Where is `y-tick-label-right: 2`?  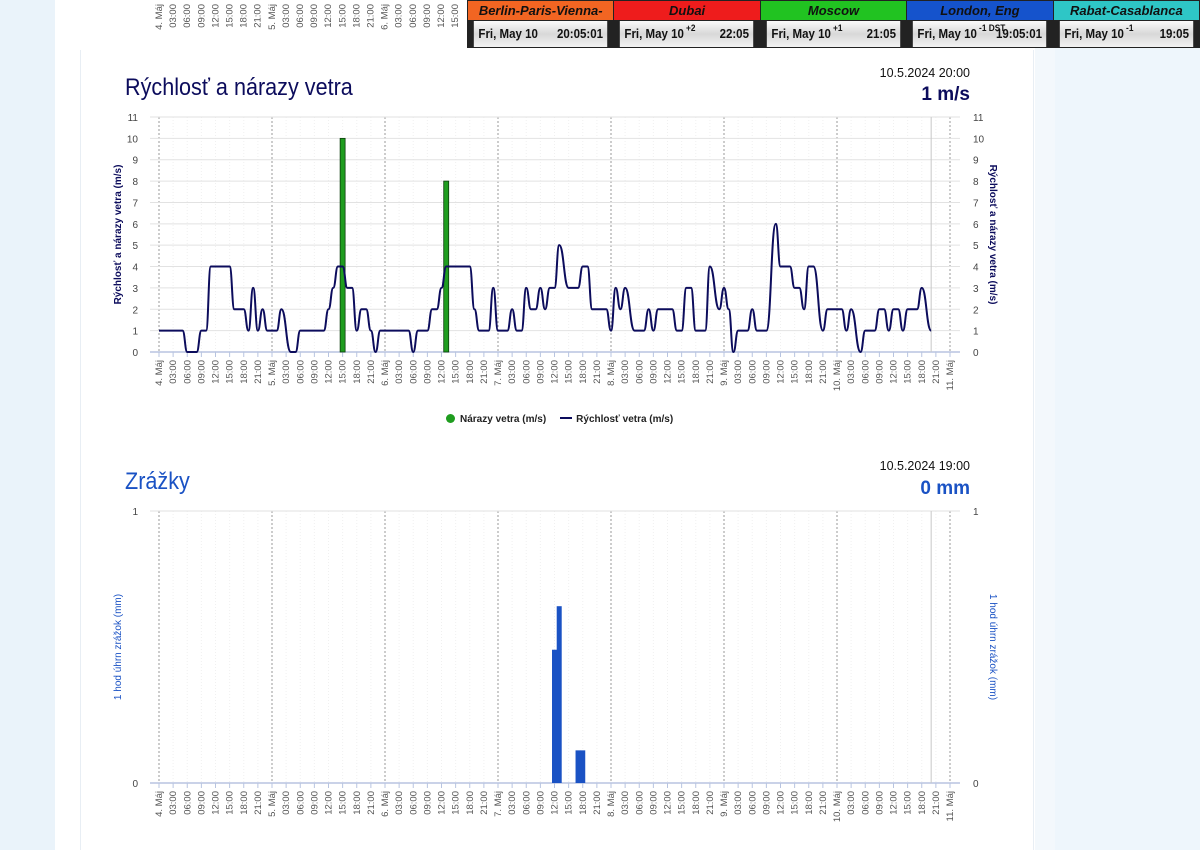 y-tick-label-right: 2 is located at coordinates (976, 310).